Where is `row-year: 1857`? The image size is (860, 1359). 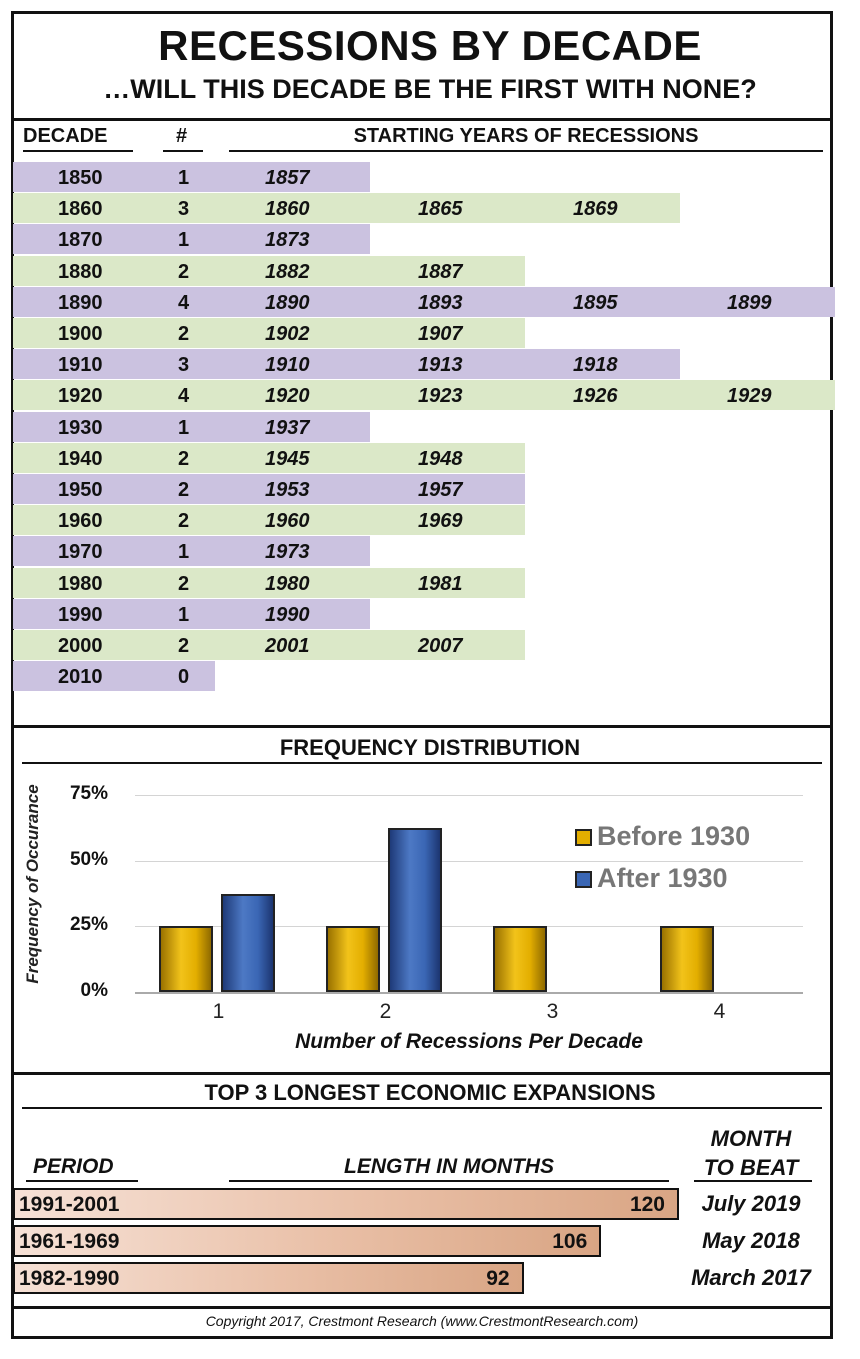
row-year: 1857 is located at coordinates (287, 178).